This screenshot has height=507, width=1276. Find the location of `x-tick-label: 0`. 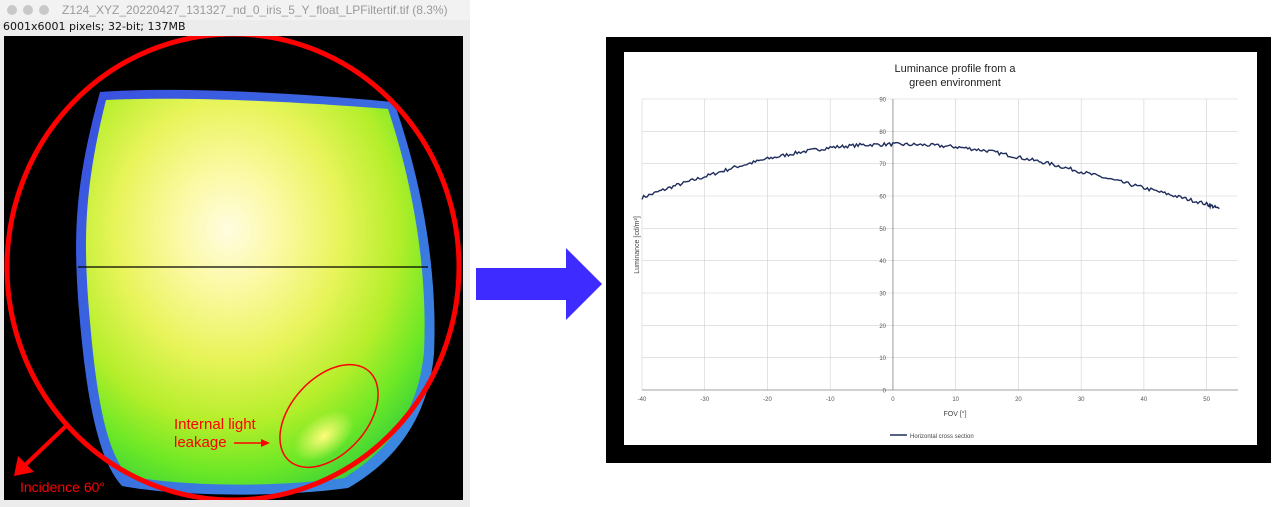

x-tick-label: 0 is located at coordinates (893, 400).